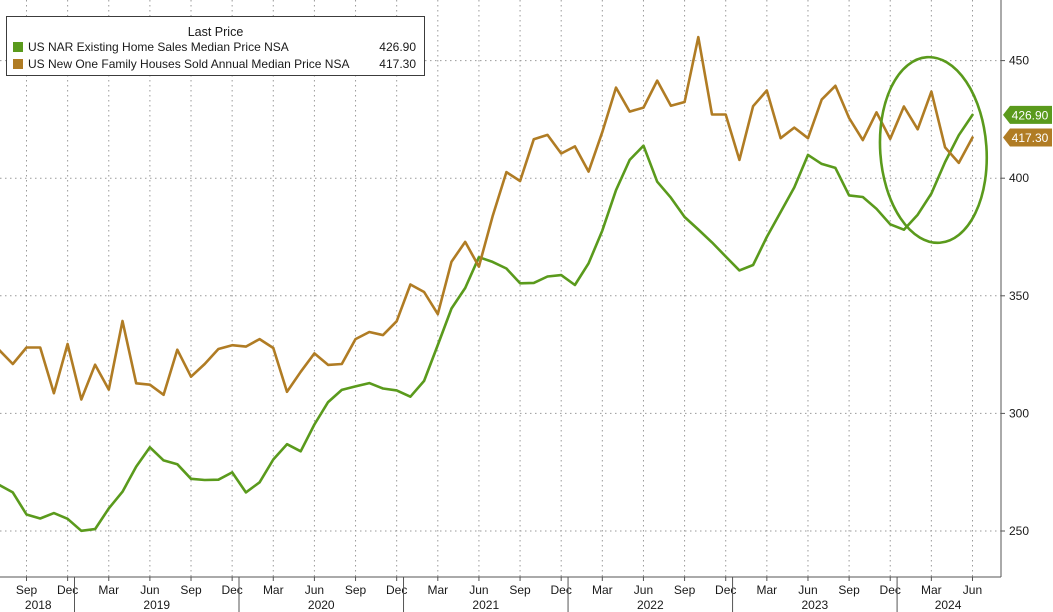 The image size is (1053, 612). Describe the element at coordinates (1019, 61) in the screenshot. I see `y-tick-label: 450` at that location.